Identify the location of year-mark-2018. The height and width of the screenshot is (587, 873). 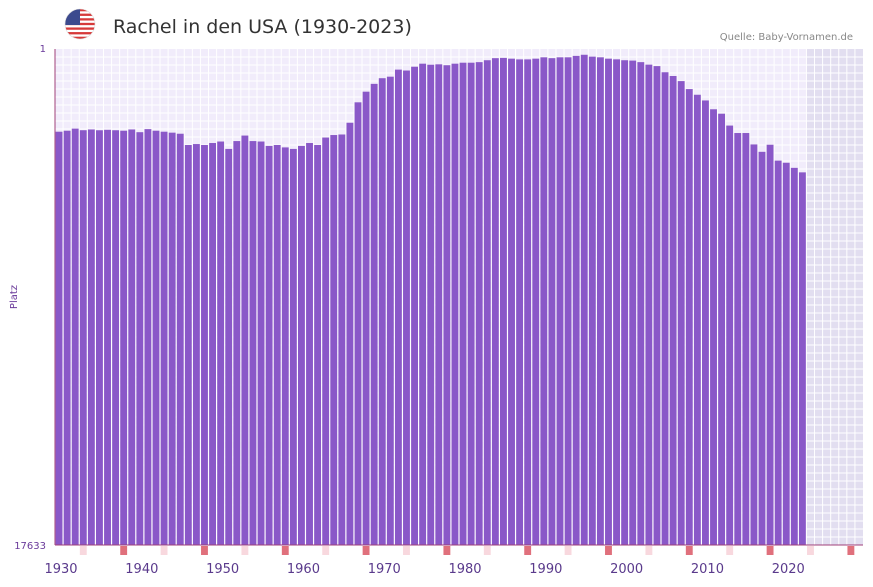
(770, 550).